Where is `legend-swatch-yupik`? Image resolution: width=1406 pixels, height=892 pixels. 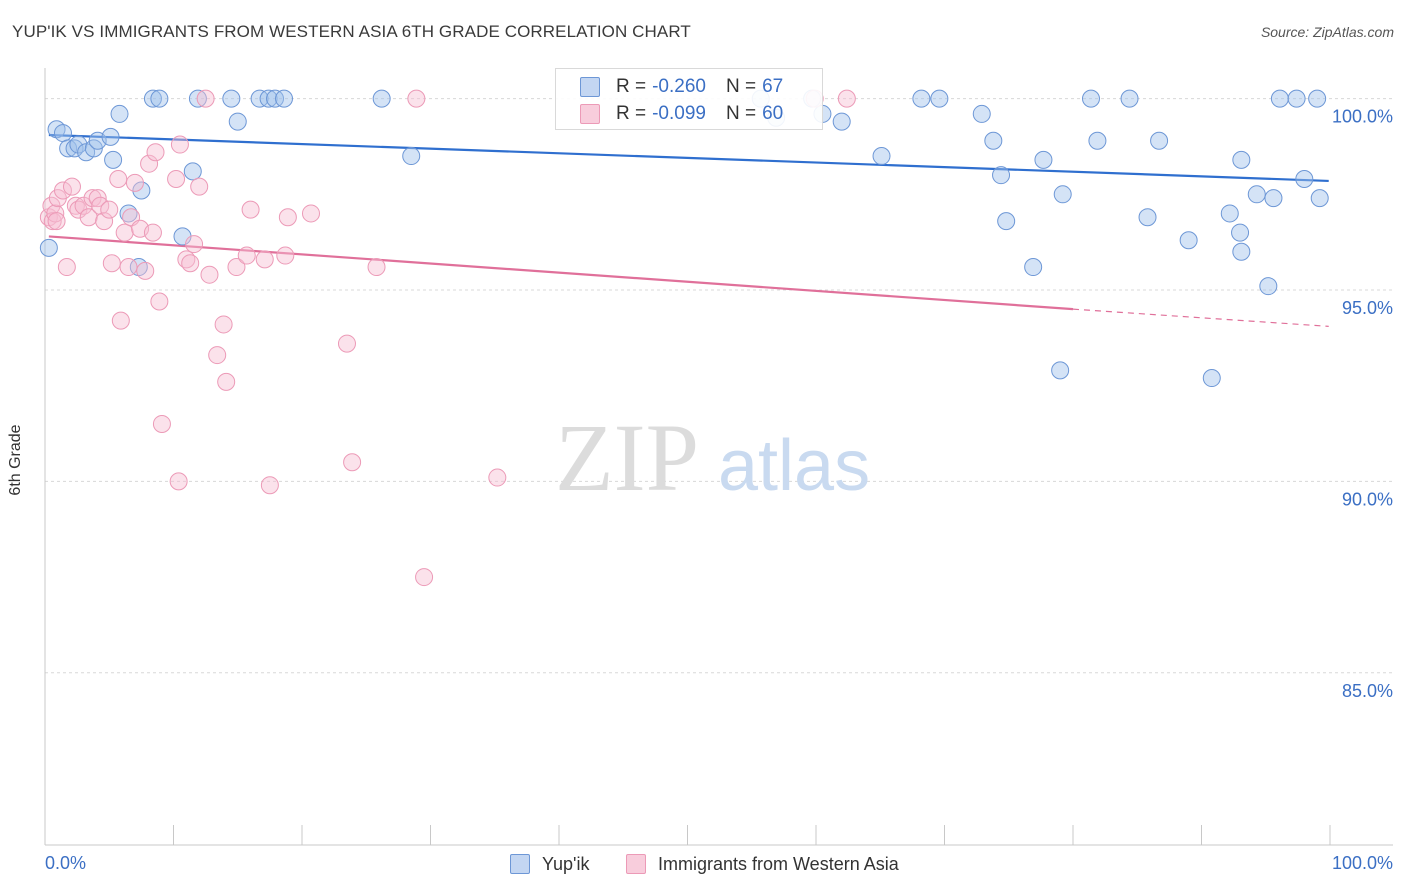 legend-swatch-yupik is located at coordinates (590, 87).